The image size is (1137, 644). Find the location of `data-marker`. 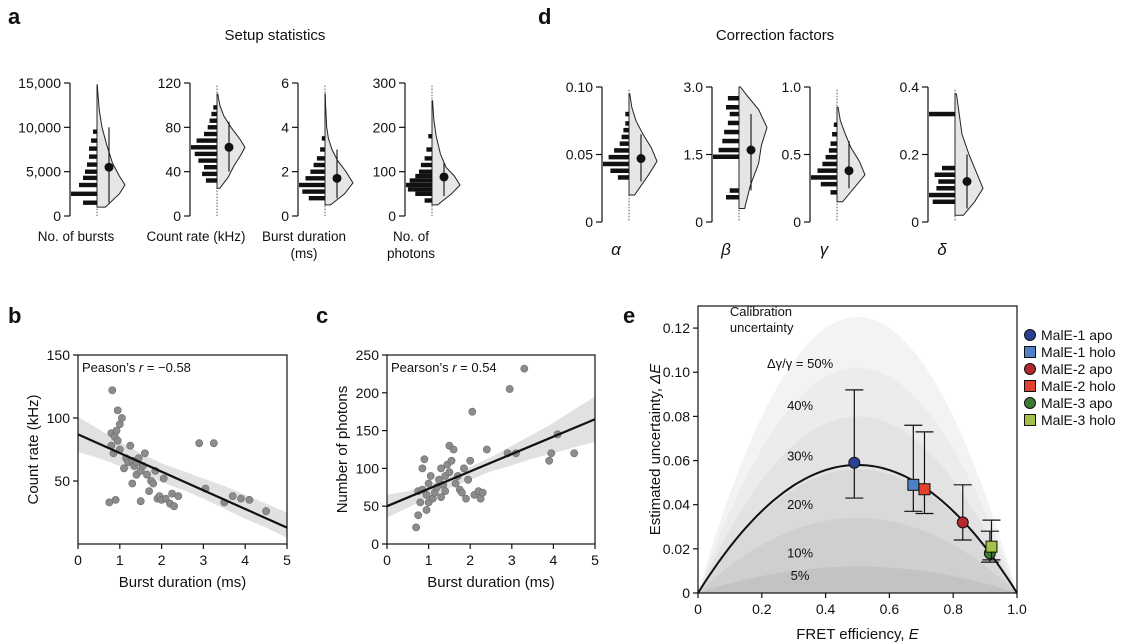

data-marker is located at coordinates (924, 489).